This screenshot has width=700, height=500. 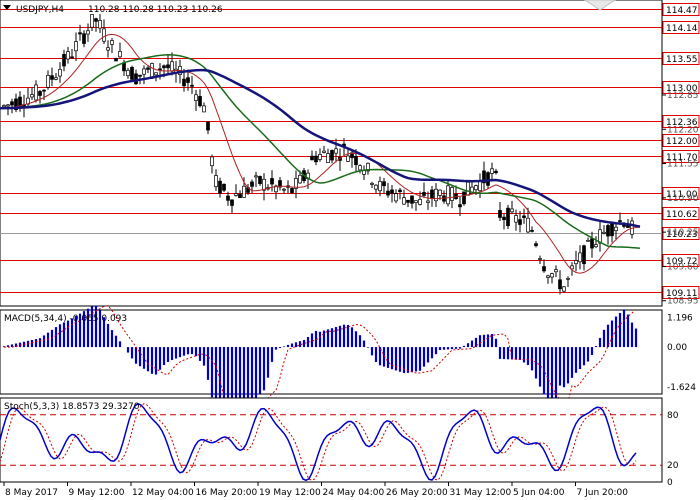 I want to click on scale-tick-label: 109.60, so click(x=683, y=267).